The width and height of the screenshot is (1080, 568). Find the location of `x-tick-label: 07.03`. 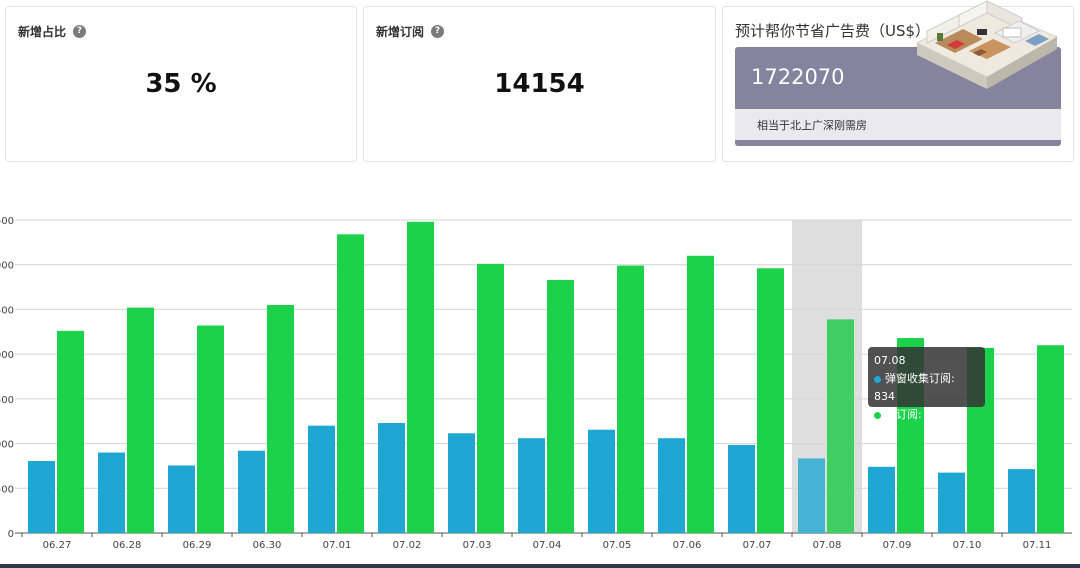

x-tick-label: 07.03 is located at coordinates (477, 545).